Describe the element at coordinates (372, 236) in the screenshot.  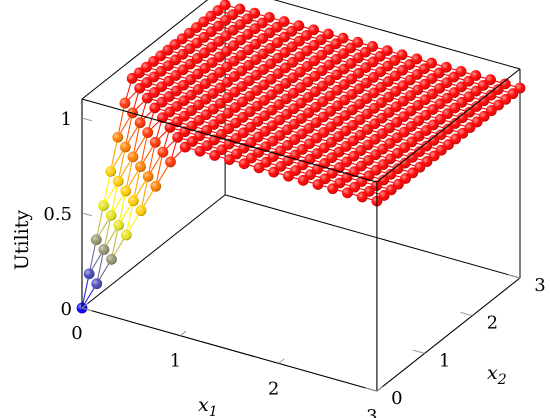
I see `back-floor-edge-x` at that location.